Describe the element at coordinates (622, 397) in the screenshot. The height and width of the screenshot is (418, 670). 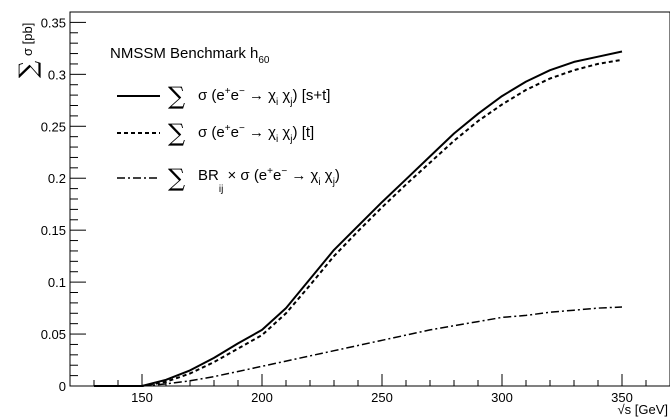
I see `x-tick-label: 350` at that location.